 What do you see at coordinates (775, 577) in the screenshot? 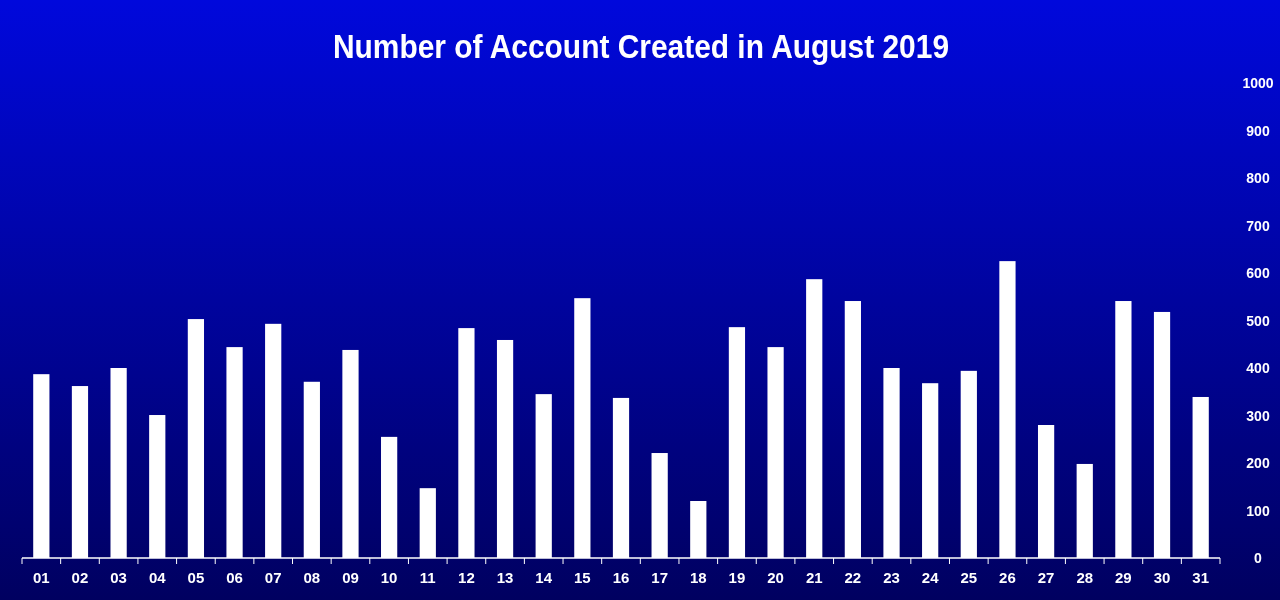
I see `x-tick-label: 20` at bounding box center [775, 577].